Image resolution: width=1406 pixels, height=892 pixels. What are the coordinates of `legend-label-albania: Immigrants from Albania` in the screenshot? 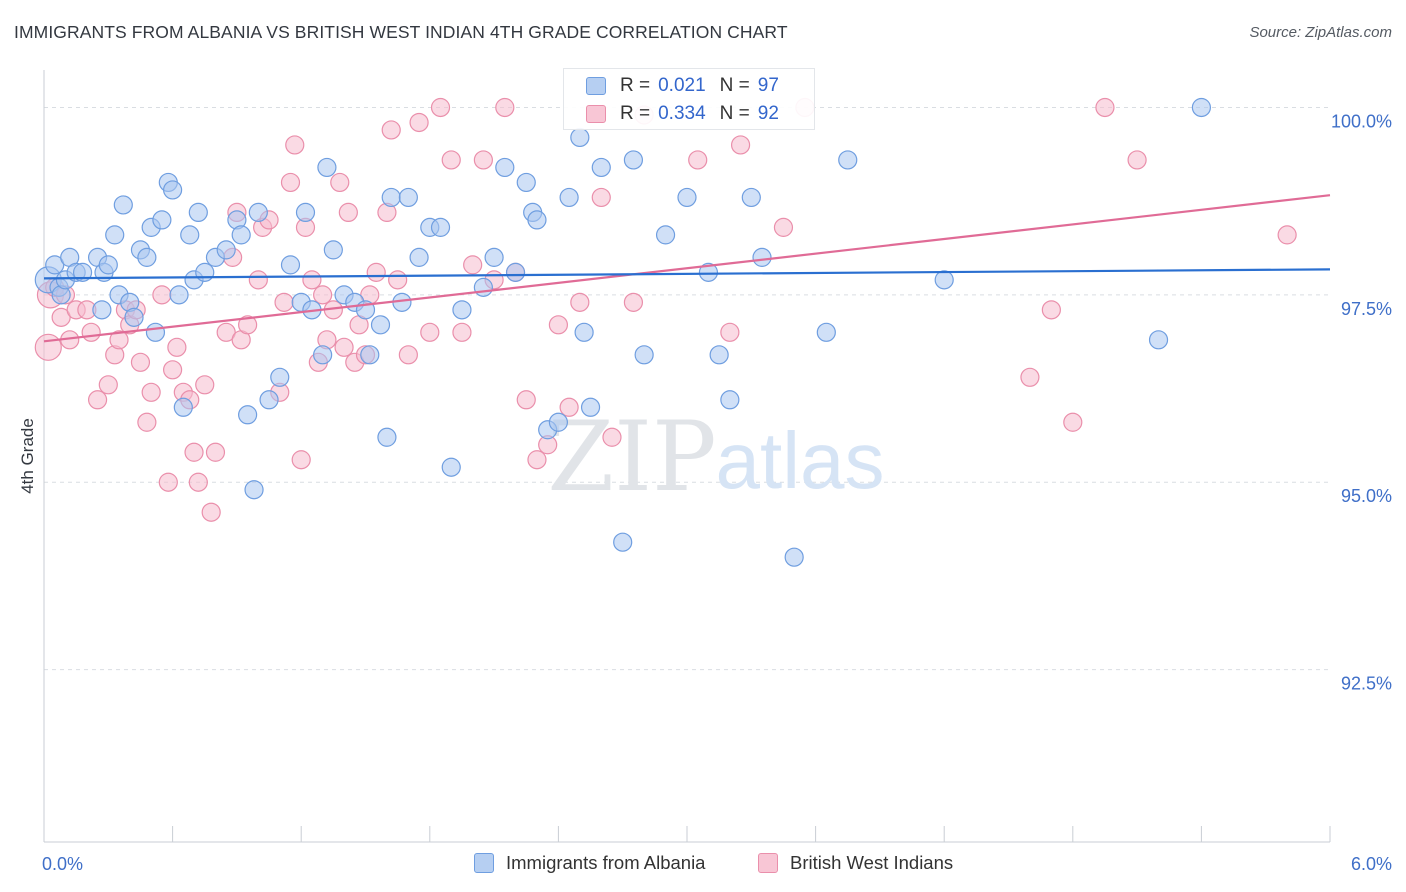 It's located at (606, 862).